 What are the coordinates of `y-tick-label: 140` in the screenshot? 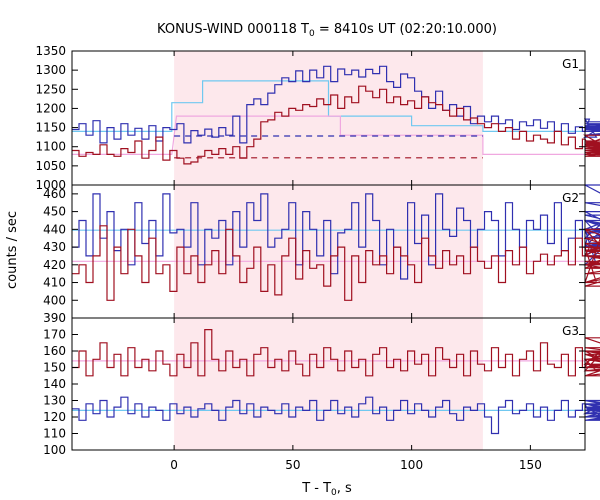 It's located at (54, 384).